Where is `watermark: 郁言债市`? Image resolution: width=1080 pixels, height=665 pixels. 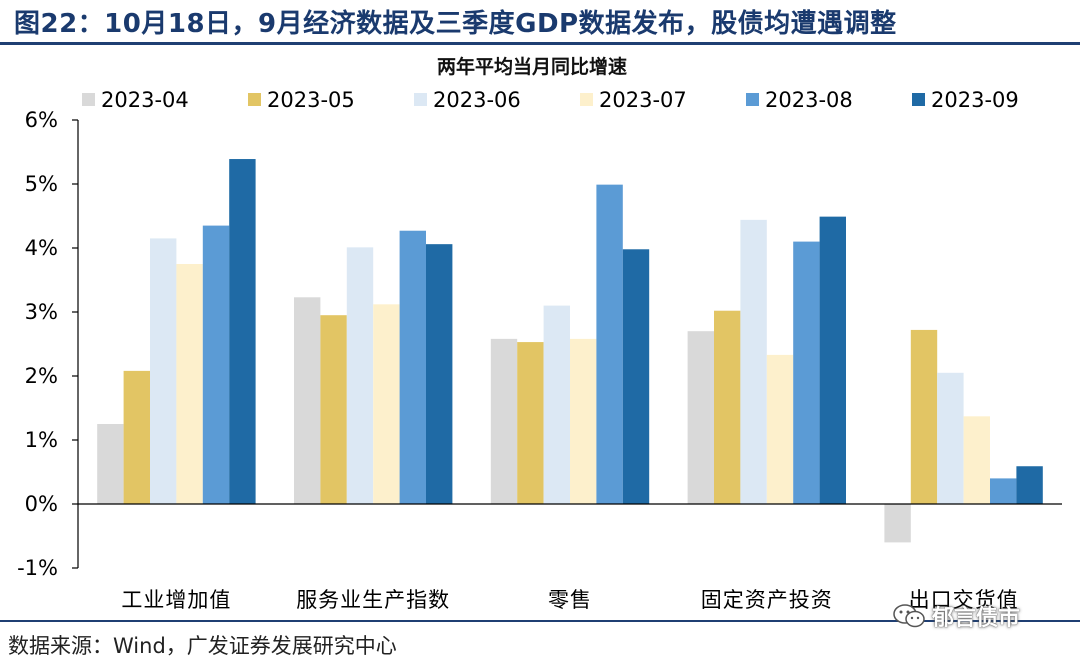 watermark: 郁言债市 is located at coordinates (956, 616).